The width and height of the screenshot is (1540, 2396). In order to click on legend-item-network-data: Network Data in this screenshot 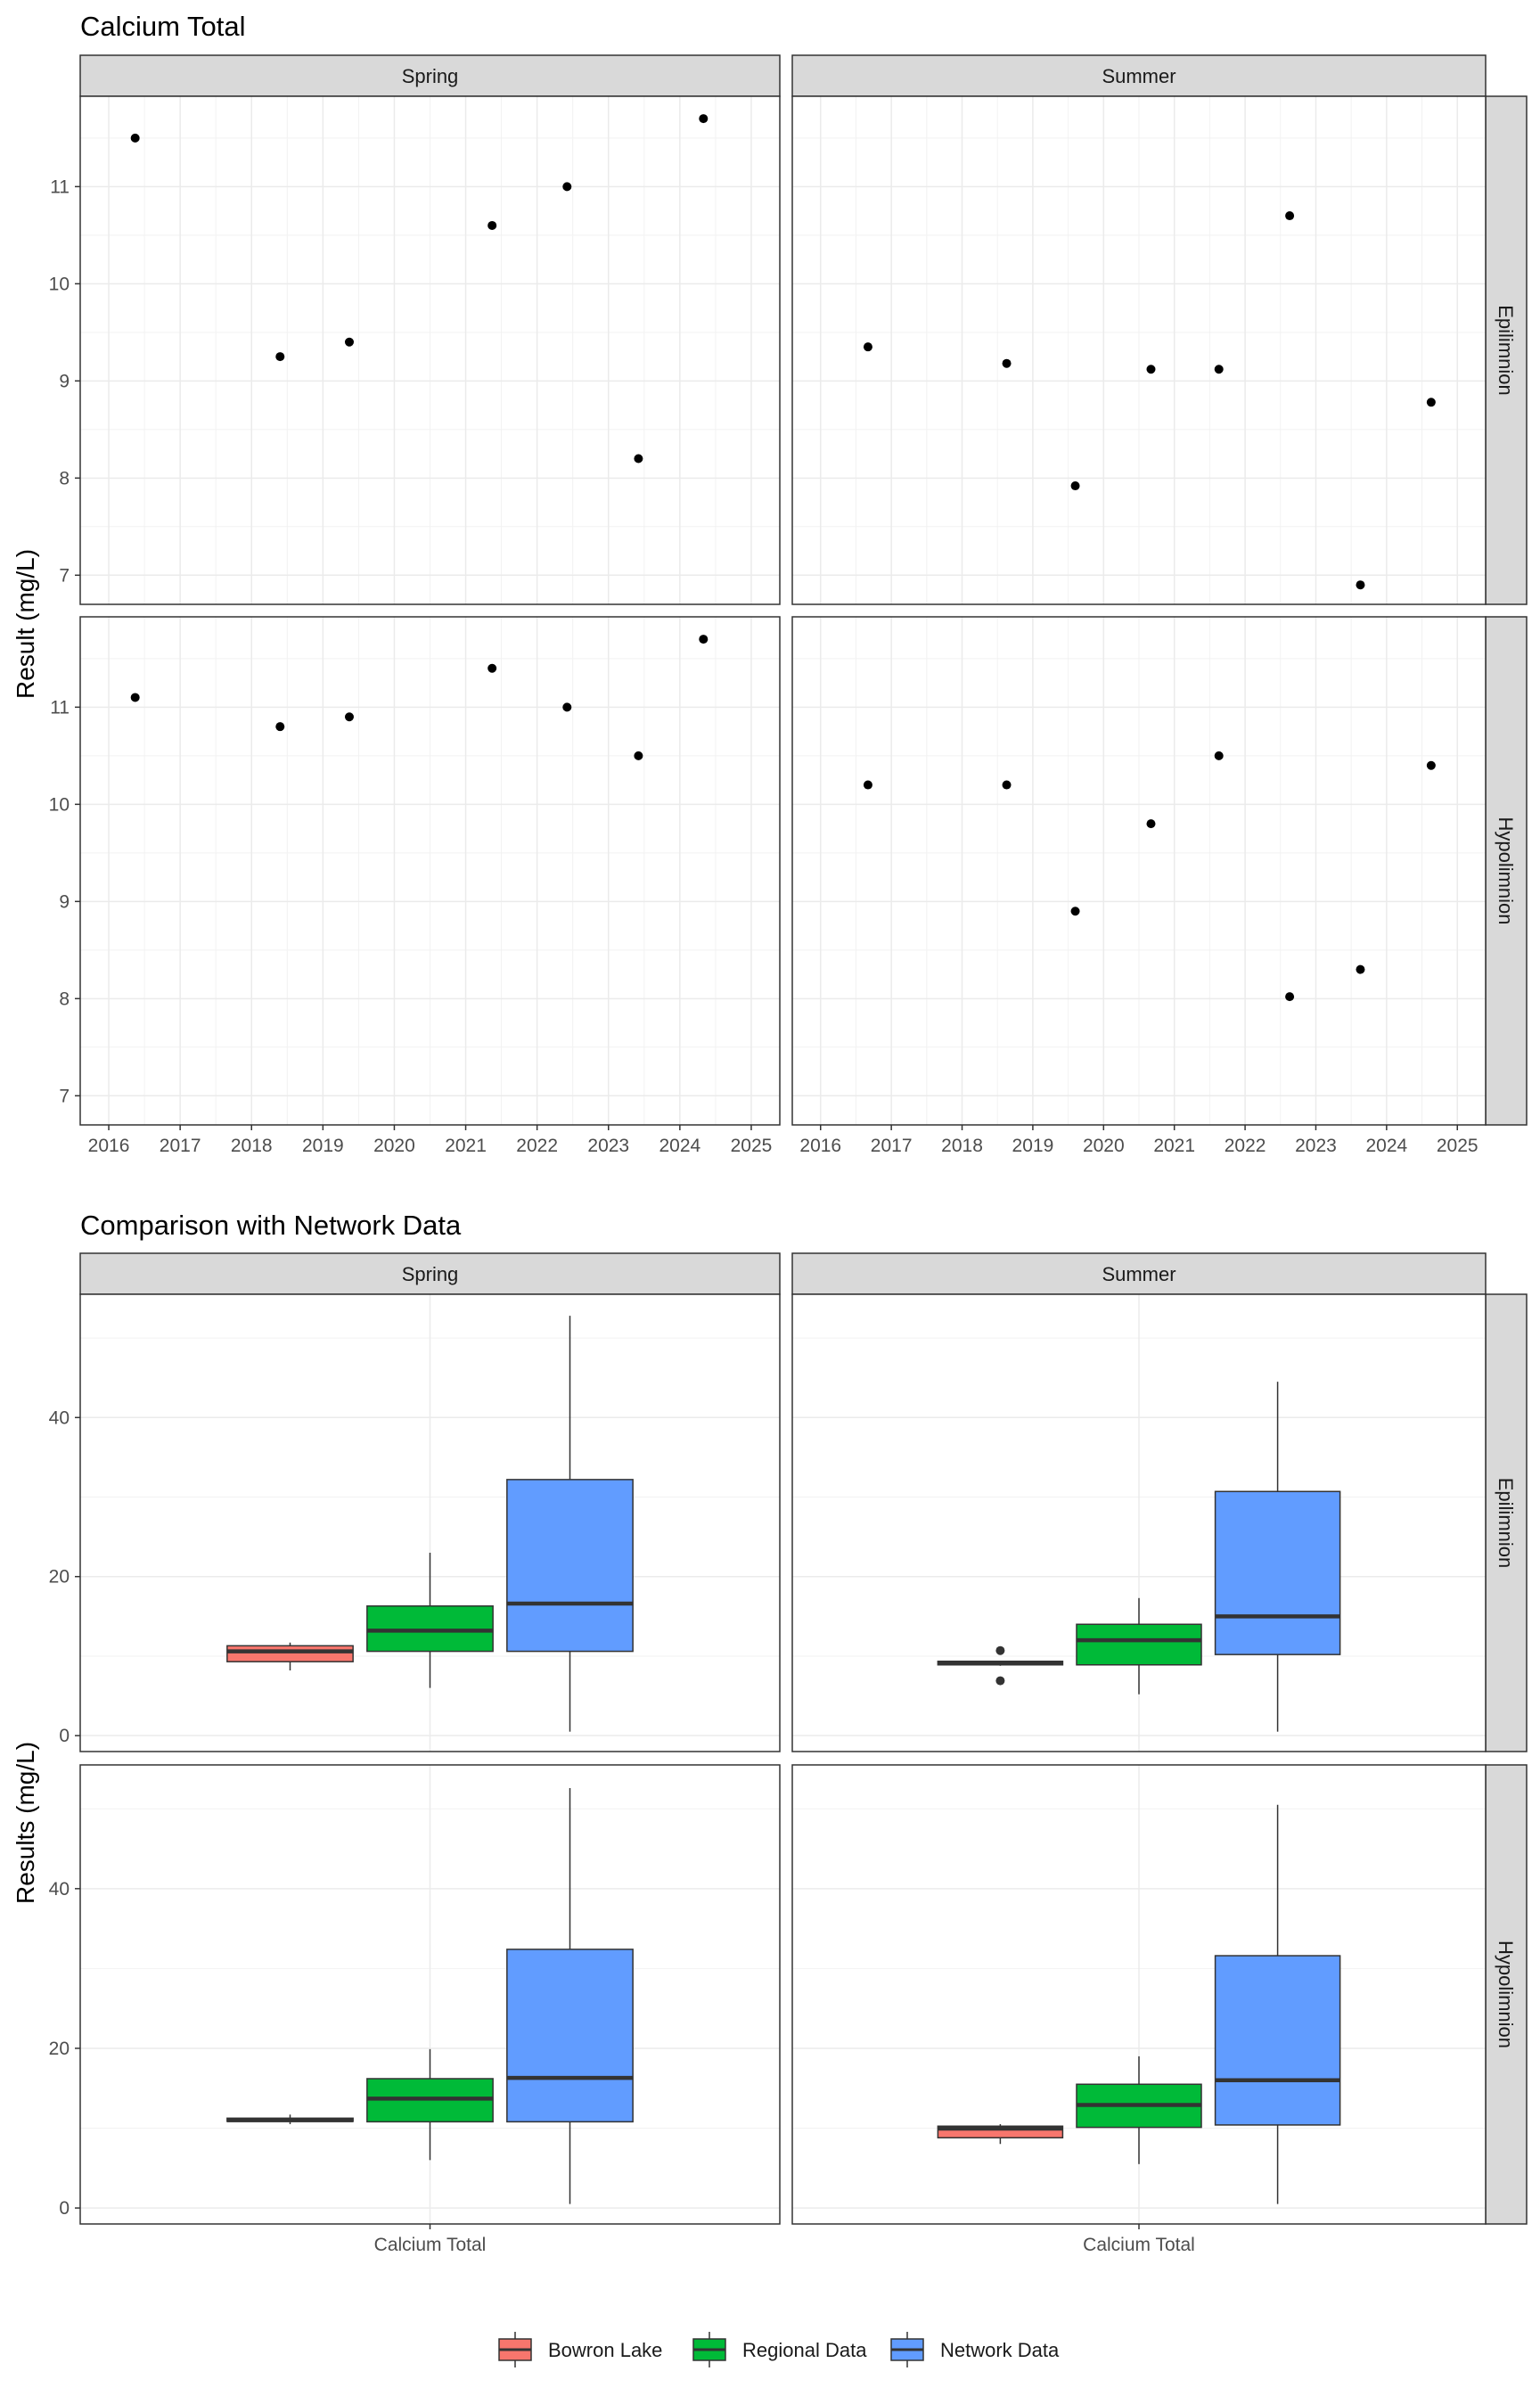, I will do `click(975, 2349)`.